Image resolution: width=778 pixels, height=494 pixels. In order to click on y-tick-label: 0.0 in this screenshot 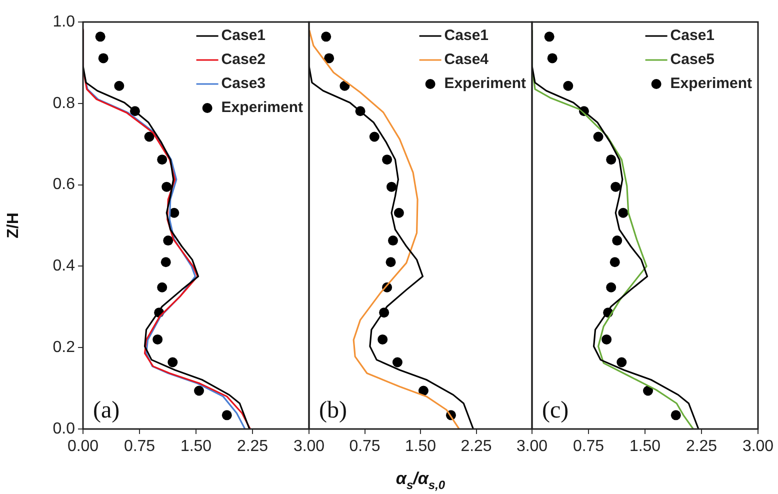, I will do `click(64, 429)`.